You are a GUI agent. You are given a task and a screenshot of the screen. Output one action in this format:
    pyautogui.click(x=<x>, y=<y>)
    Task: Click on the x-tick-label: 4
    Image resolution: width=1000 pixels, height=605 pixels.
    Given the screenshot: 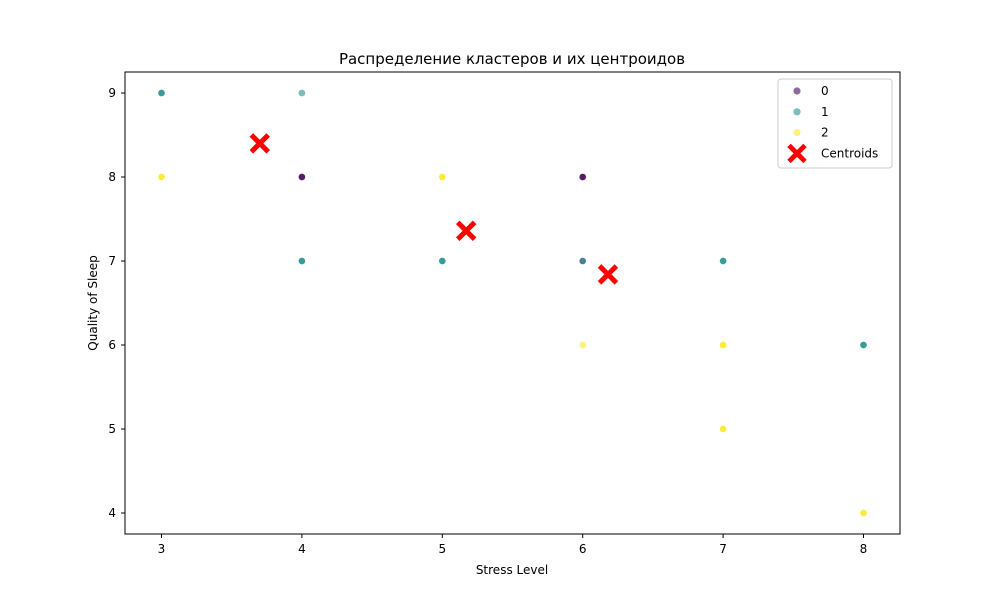 What is the action you would take?
    pyautogui.click(x=302, y=549)
    